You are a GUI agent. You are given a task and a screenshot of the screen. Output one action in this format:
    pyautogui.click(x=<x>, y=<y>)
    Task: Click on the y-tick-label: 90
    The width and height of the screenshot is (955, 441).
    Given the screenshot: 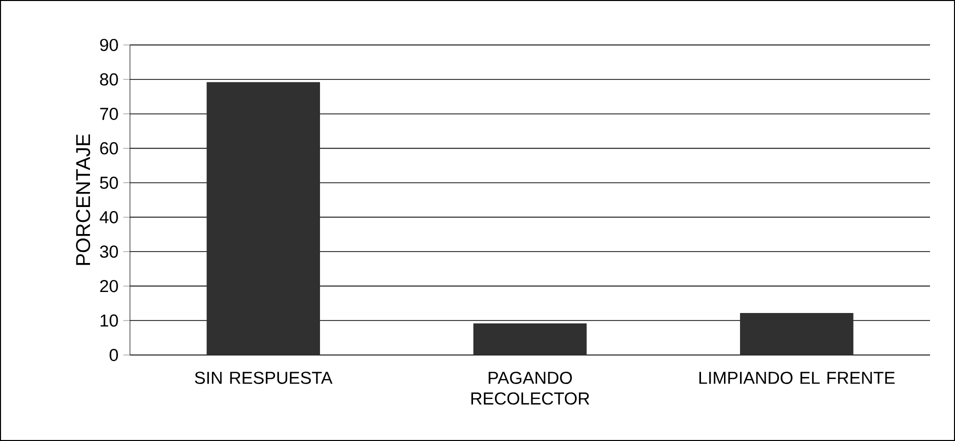 What is the action you would take?
    pyautogui.click(x=109, y=45)
    